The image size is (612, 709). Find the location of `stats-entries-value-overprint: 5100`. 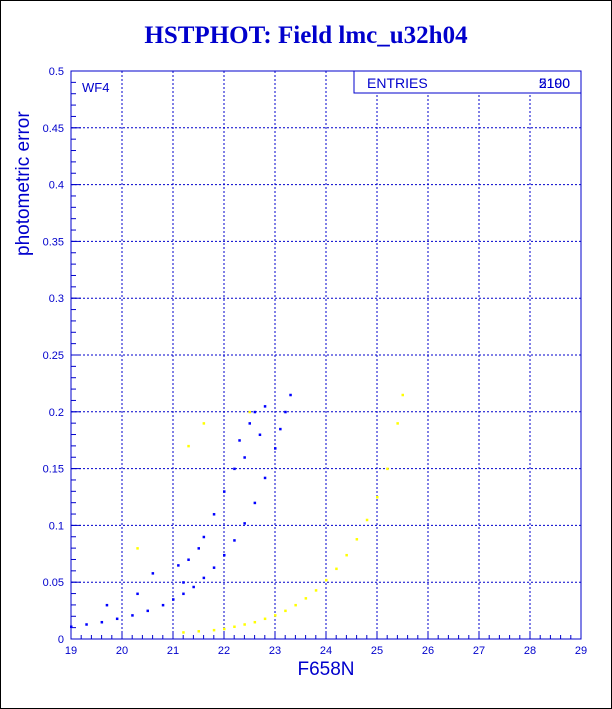

stats-entries-value-overprint: 5100 is located at coordinates (554, 83).